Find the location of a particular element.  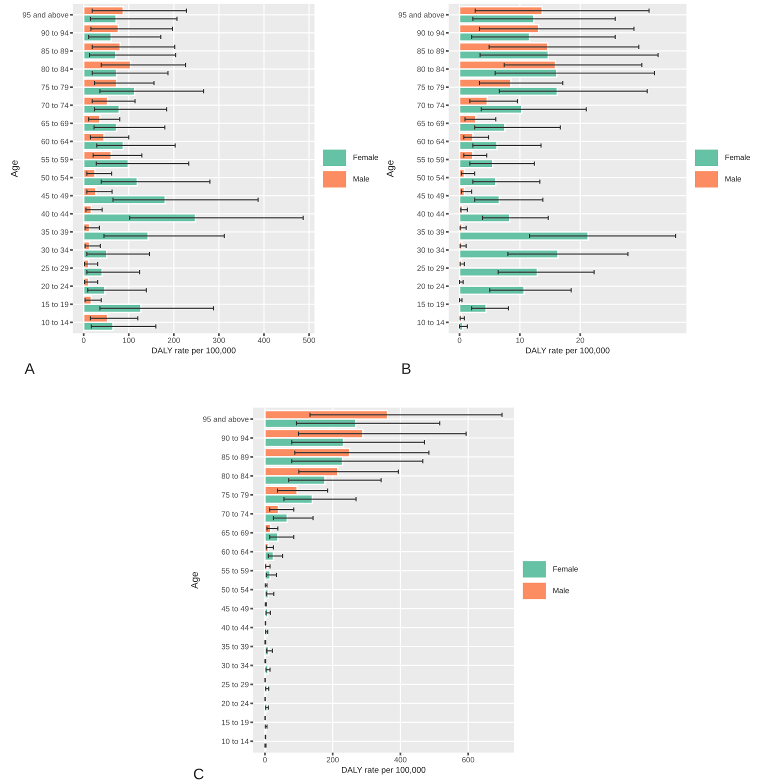

text: C is located at coordinates (199, 774).